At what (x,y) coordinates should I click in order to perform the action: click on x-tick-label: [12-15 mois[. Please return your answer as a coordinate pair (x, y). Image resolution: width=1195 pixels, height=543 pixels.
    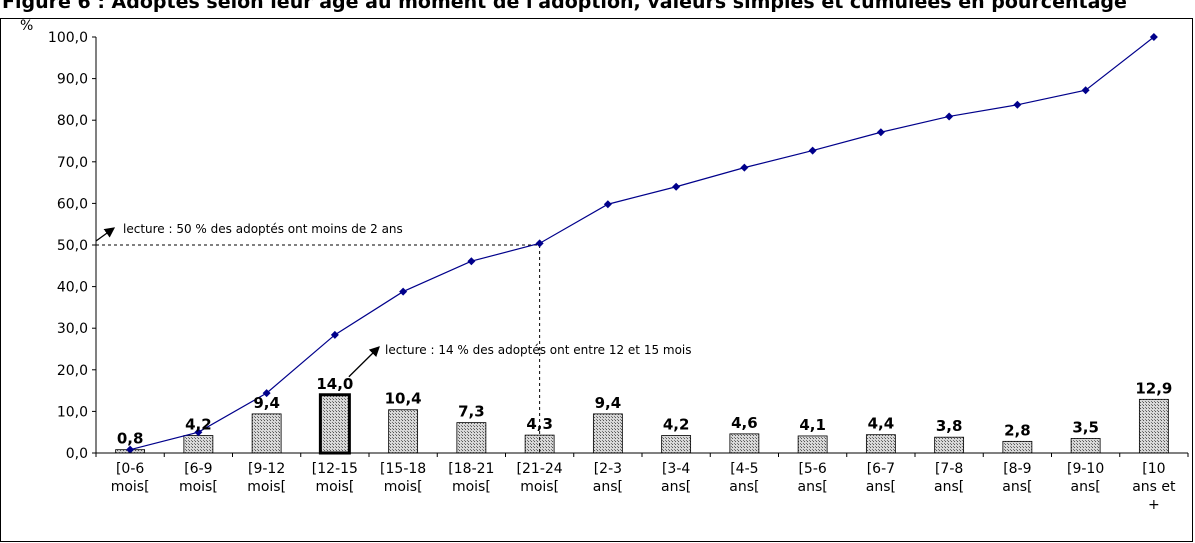
    Looking at the image, I should click on (335, 478).